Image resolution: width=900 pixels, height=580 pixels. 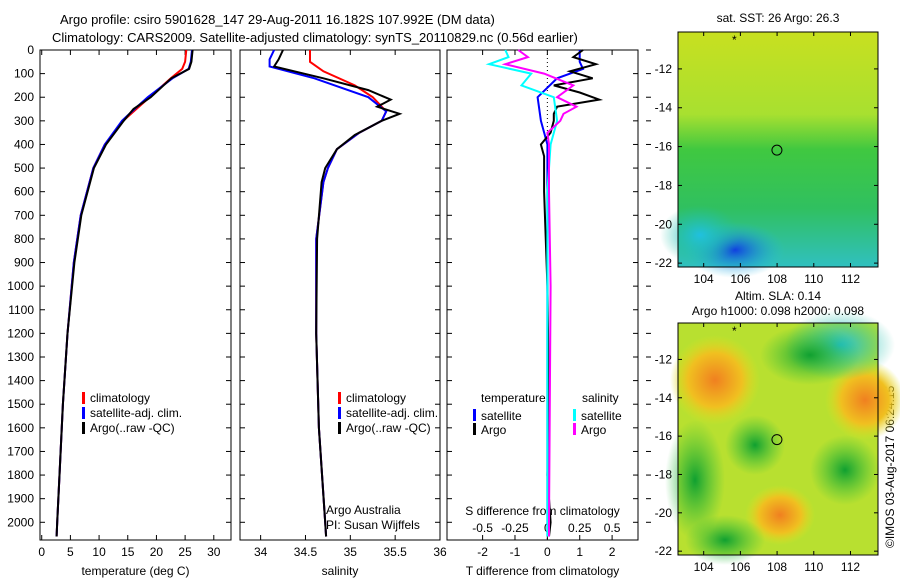 I want to click on legend-title-temperature: temperature, so click(x=513, y=398).